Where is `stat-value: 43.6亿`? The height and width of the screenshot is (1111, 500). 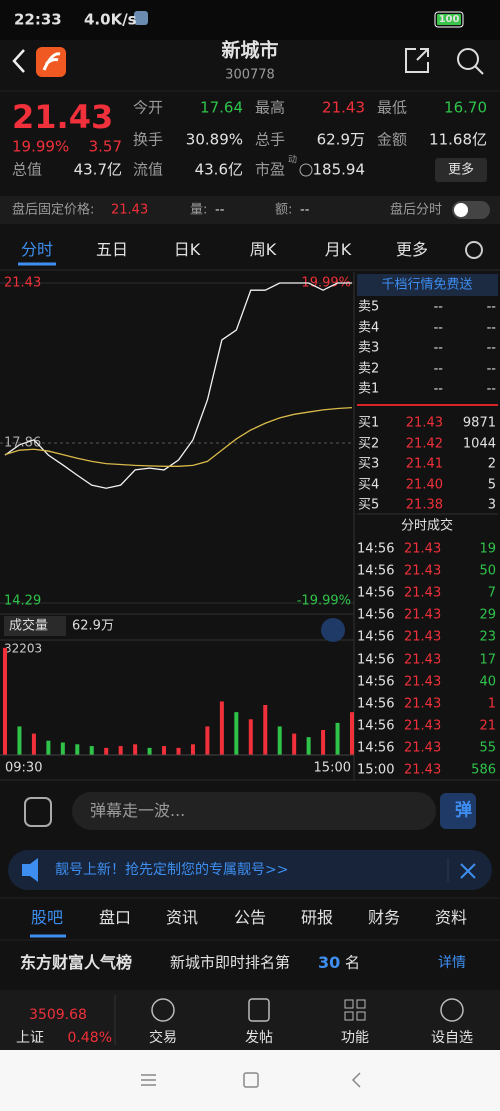
stat-value: 43.6亿 is located at coordinates (218, 169).